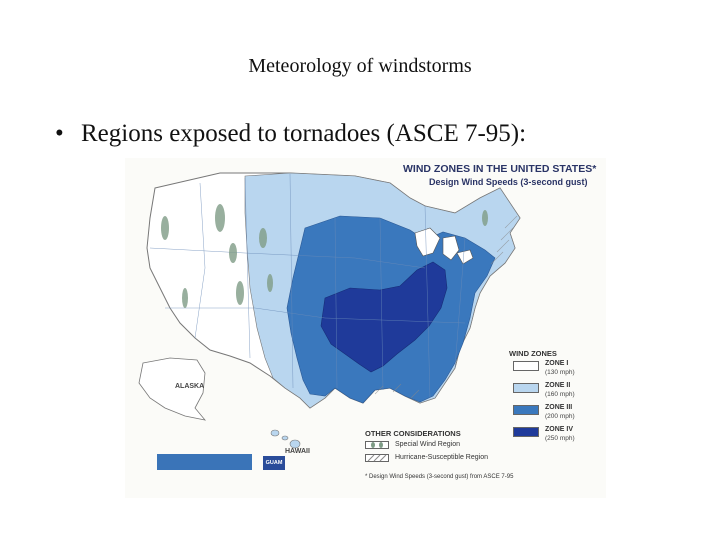  I want to click on alaska-shape, so click(172, 389).